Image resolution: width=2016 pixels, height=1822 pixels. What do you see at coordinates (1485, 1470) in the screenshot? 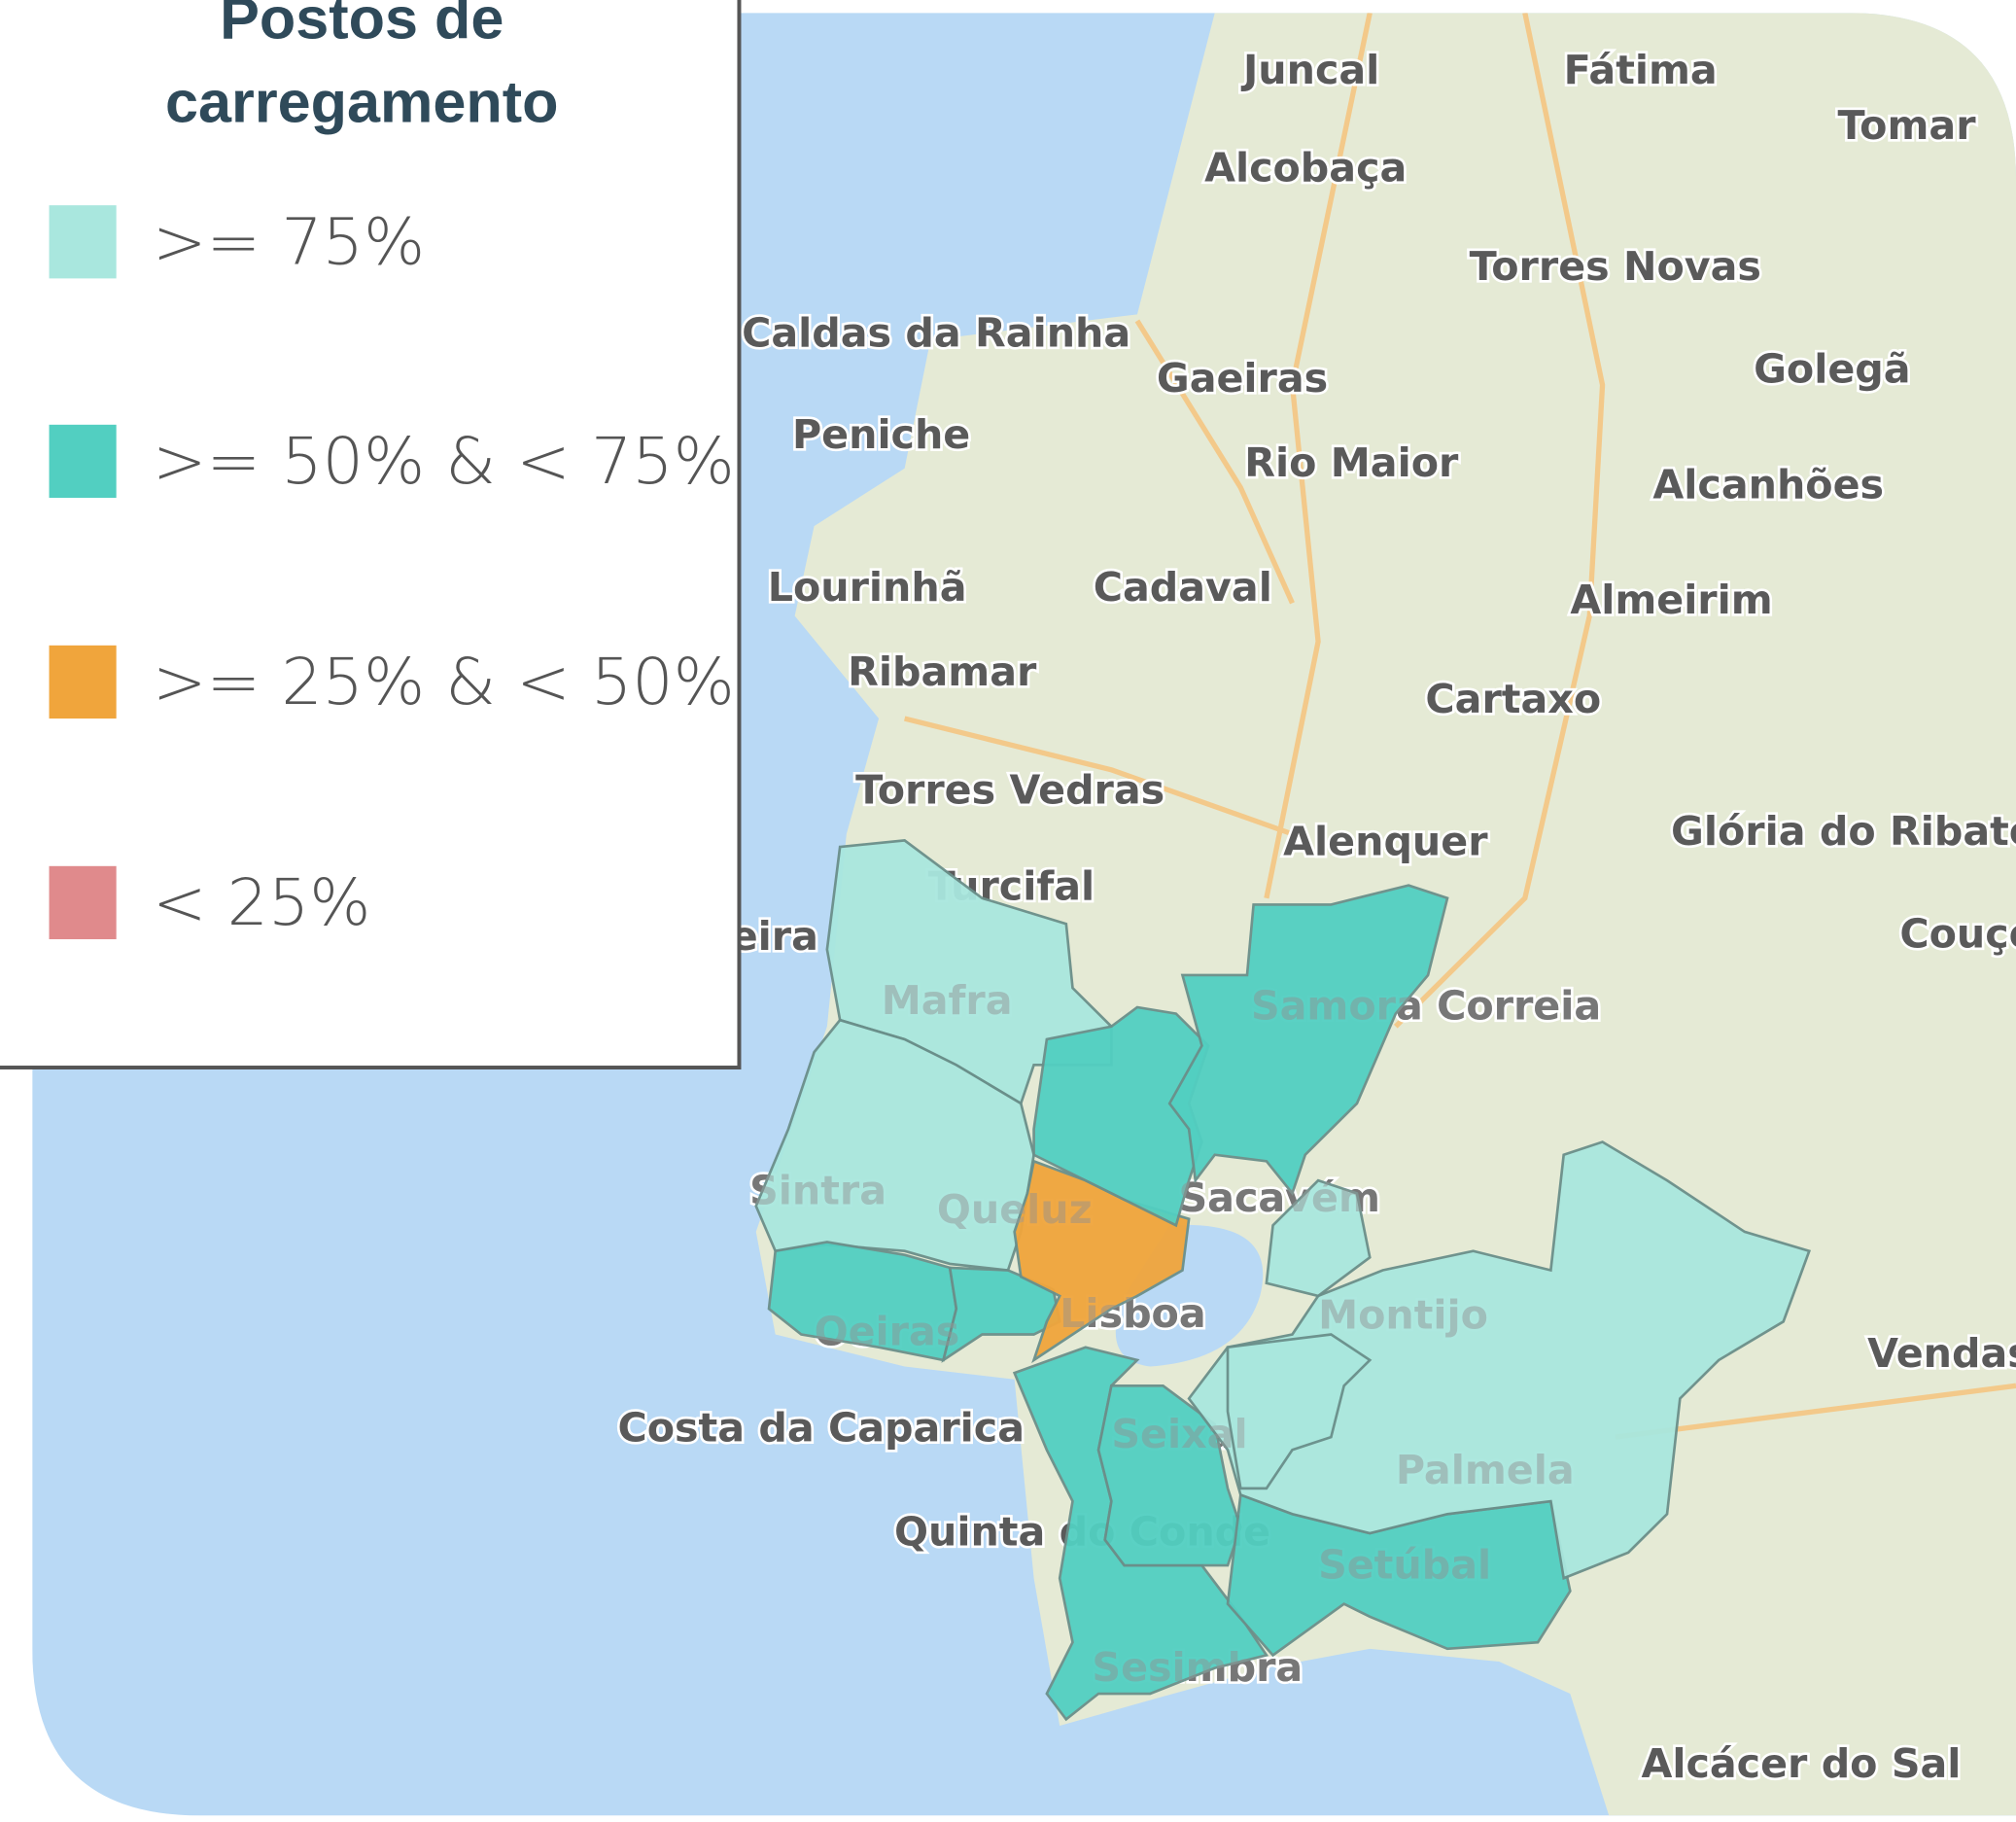
I see `faded-place-label: Palmela` at bounding box center [1485, 1470].